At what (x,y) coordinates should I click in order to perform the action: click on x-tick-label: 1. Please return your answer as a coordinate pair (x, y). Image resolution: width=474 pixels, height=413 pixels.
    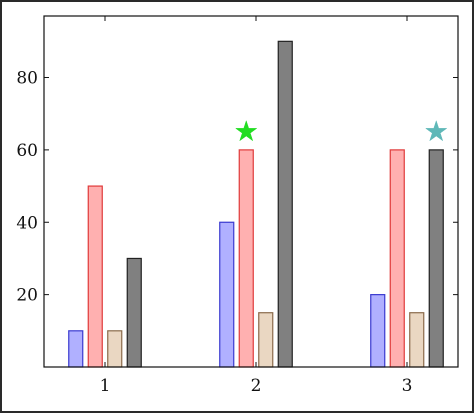
    Looking at the image, I should click on (105, 386).